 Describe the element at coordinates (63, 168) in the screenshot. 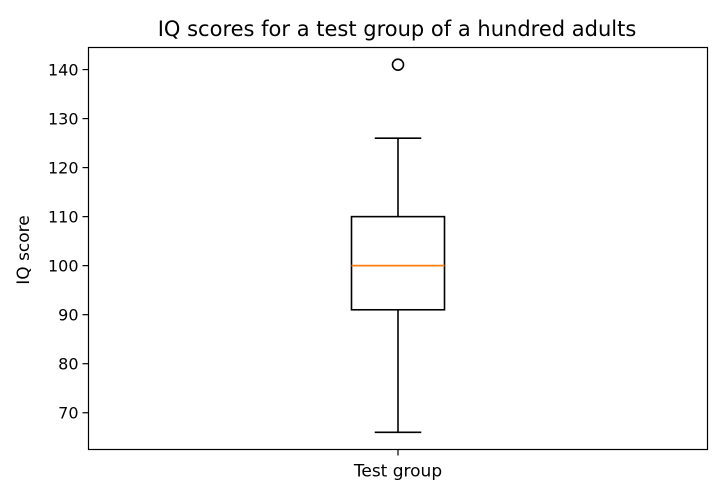

I see `y-tick-label: 120` at that location.